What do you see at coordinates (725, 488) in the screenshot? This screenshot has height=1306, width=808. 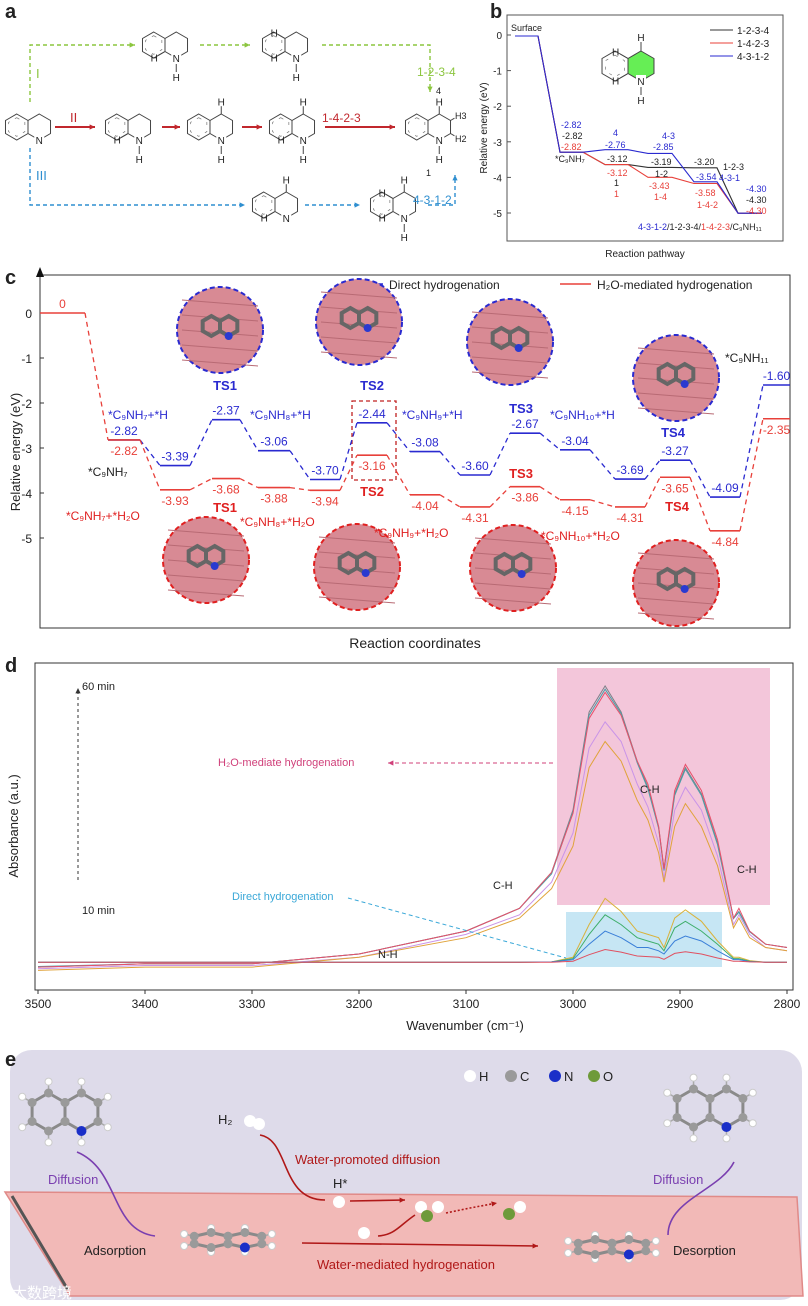 I see `energy-value-label: -4.09` at bounding box center [725, 488].